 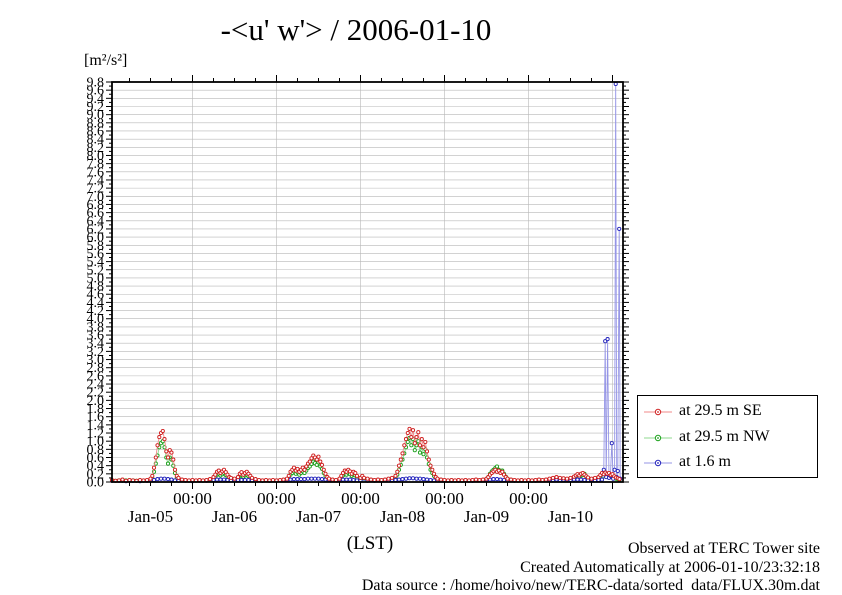 What do you see at coordinates (96, 115) in the screenshot?
I see `y-tick-label: 9.0` at bounding box center [96, 115].